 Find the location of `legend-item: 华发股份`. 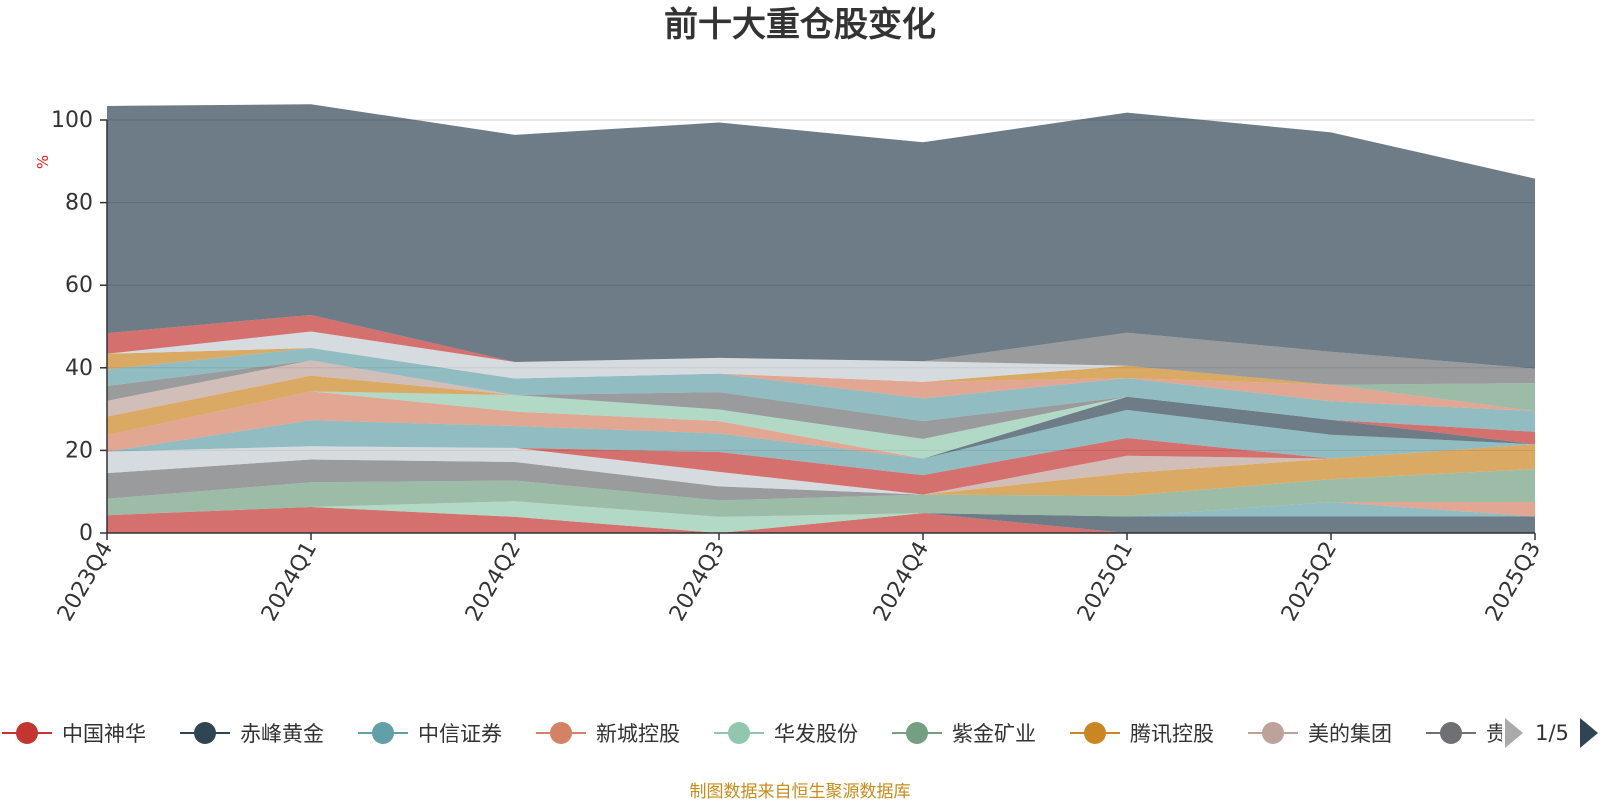

legend-item: 华发股份 is located at coordinates (786, 734).